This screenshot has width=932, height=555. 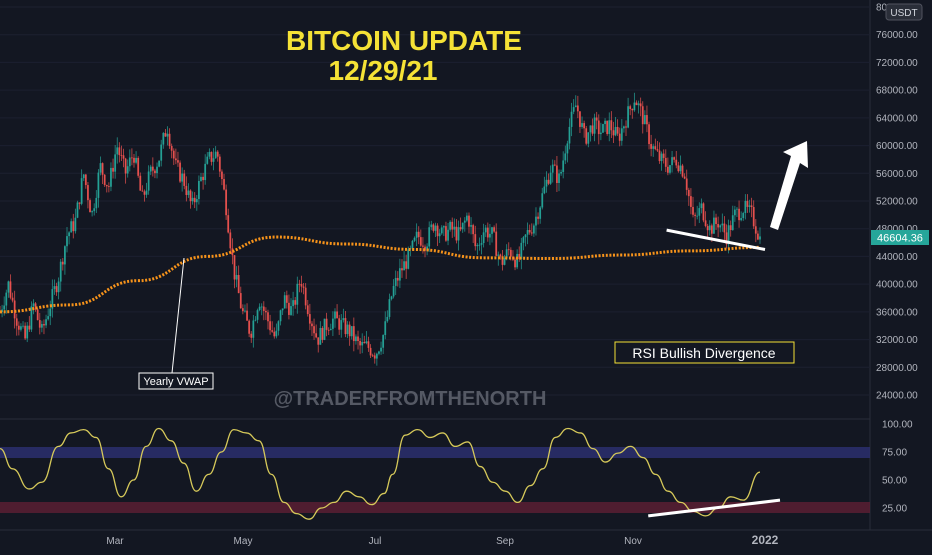 I want to click on last-price: 46604.36, so click(x=900, y=239).